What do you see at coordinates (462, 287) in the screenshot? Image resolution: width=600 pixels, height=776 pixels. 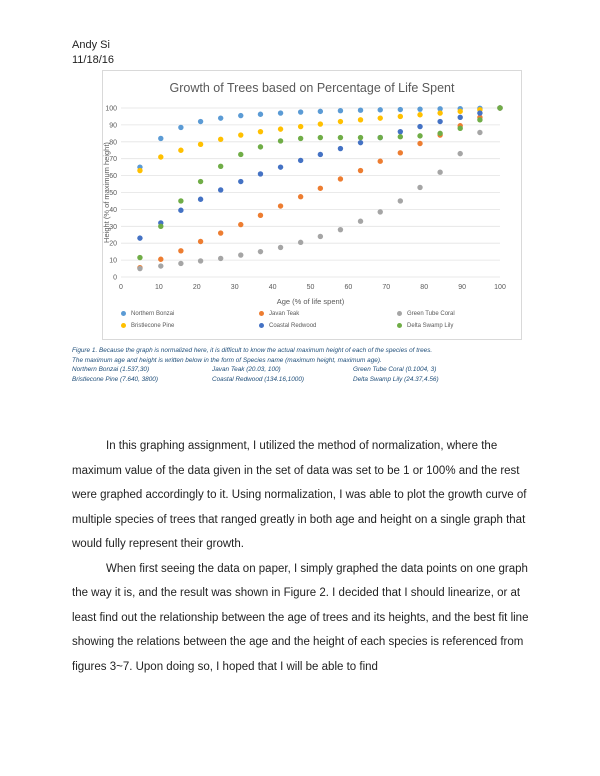 I see `x-tick-label: 90` at bounding box center [462, 287].